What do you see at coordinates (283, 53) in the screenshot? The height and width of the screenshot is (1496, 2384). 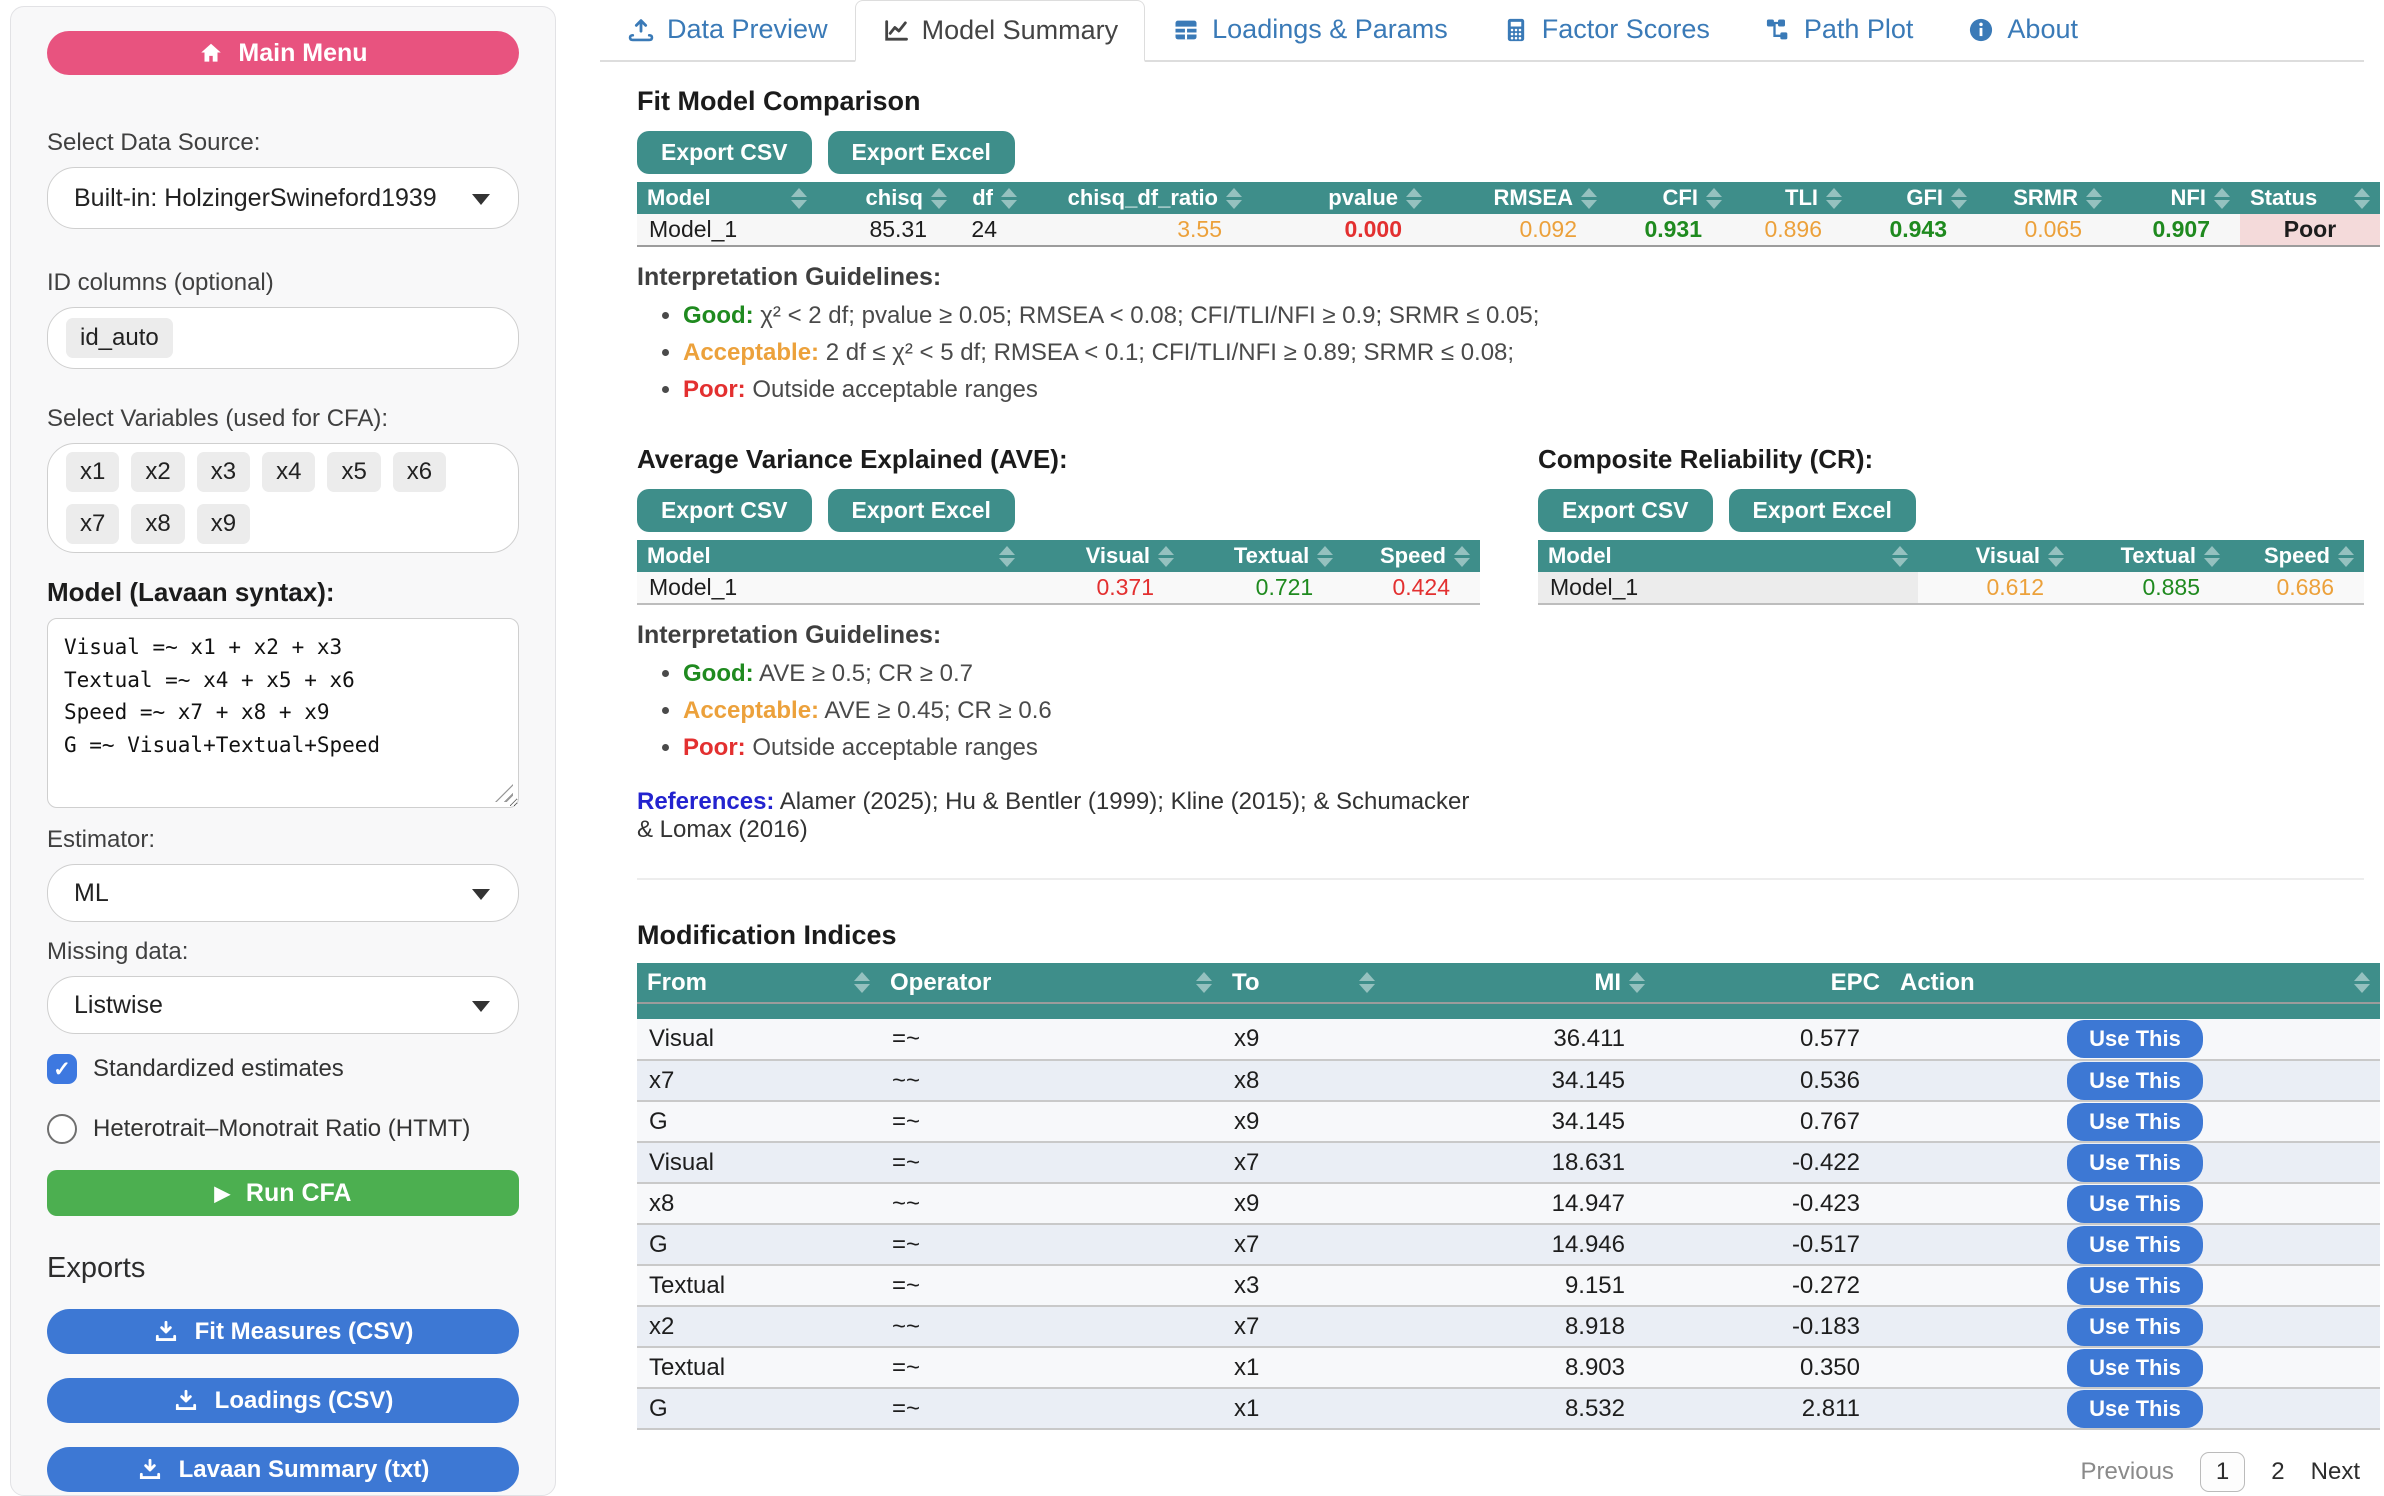 I see `main-menu-button: Main Menu` at bounding box center [283, 53].